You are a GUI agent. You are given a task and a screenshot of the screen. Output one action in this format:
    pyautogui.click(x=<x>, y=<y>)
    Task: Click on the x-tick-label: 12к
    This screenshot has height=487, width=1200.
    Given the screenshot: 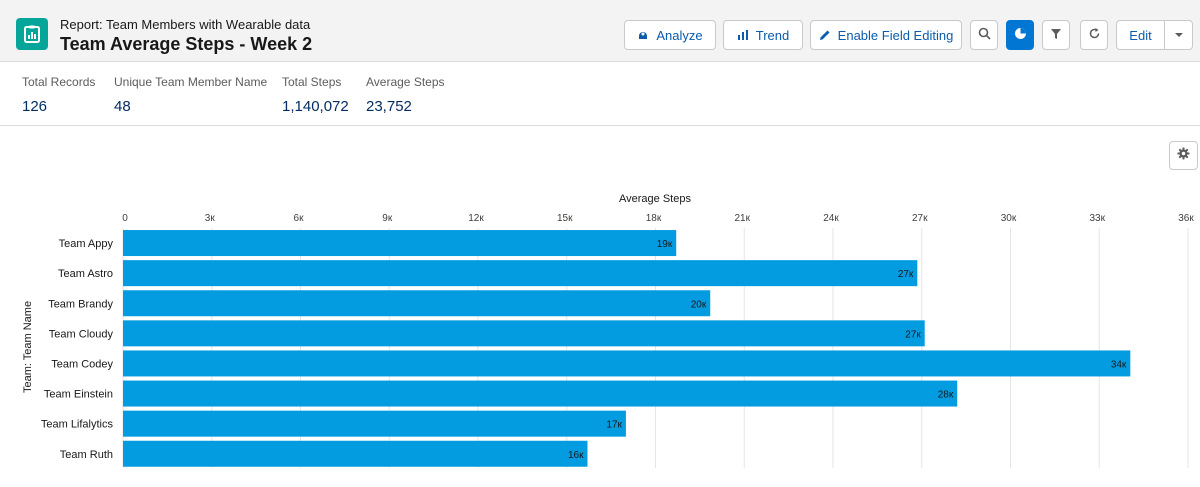 What is the action you would take?
    pyautogui.click(x=476, y=218)
    